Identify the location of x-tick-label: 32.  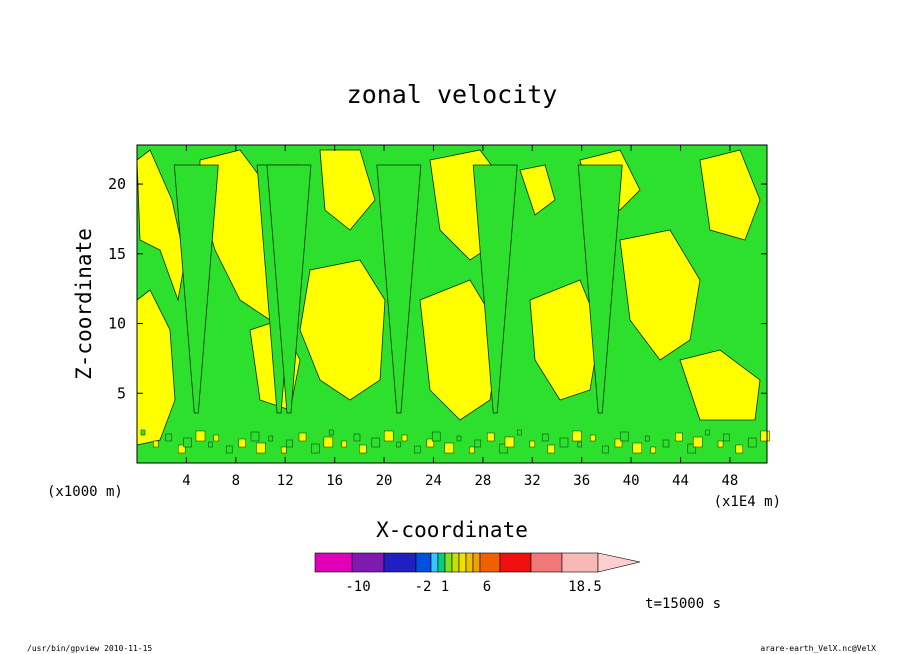
(532, 481).